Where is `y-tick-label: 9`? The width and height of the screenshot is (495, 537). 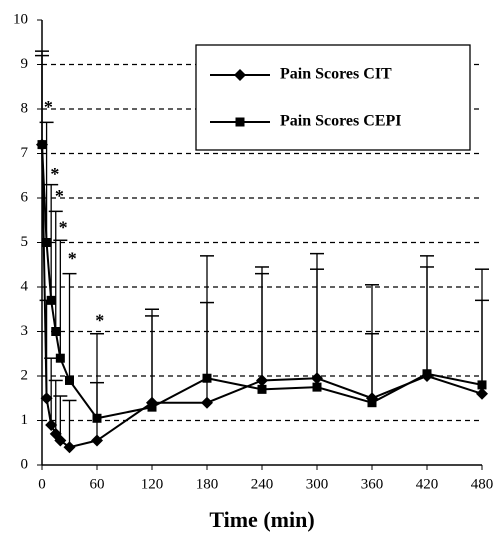
y-tick-label: 9 is located at coordinates (25, 64).